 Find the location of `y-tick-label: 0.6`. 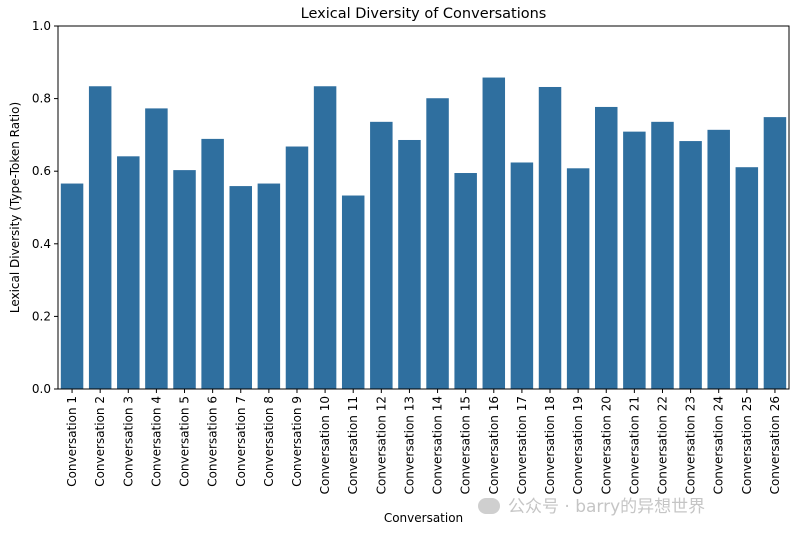

y-tick-label: 0.6 is located at coordinates (41, 171).